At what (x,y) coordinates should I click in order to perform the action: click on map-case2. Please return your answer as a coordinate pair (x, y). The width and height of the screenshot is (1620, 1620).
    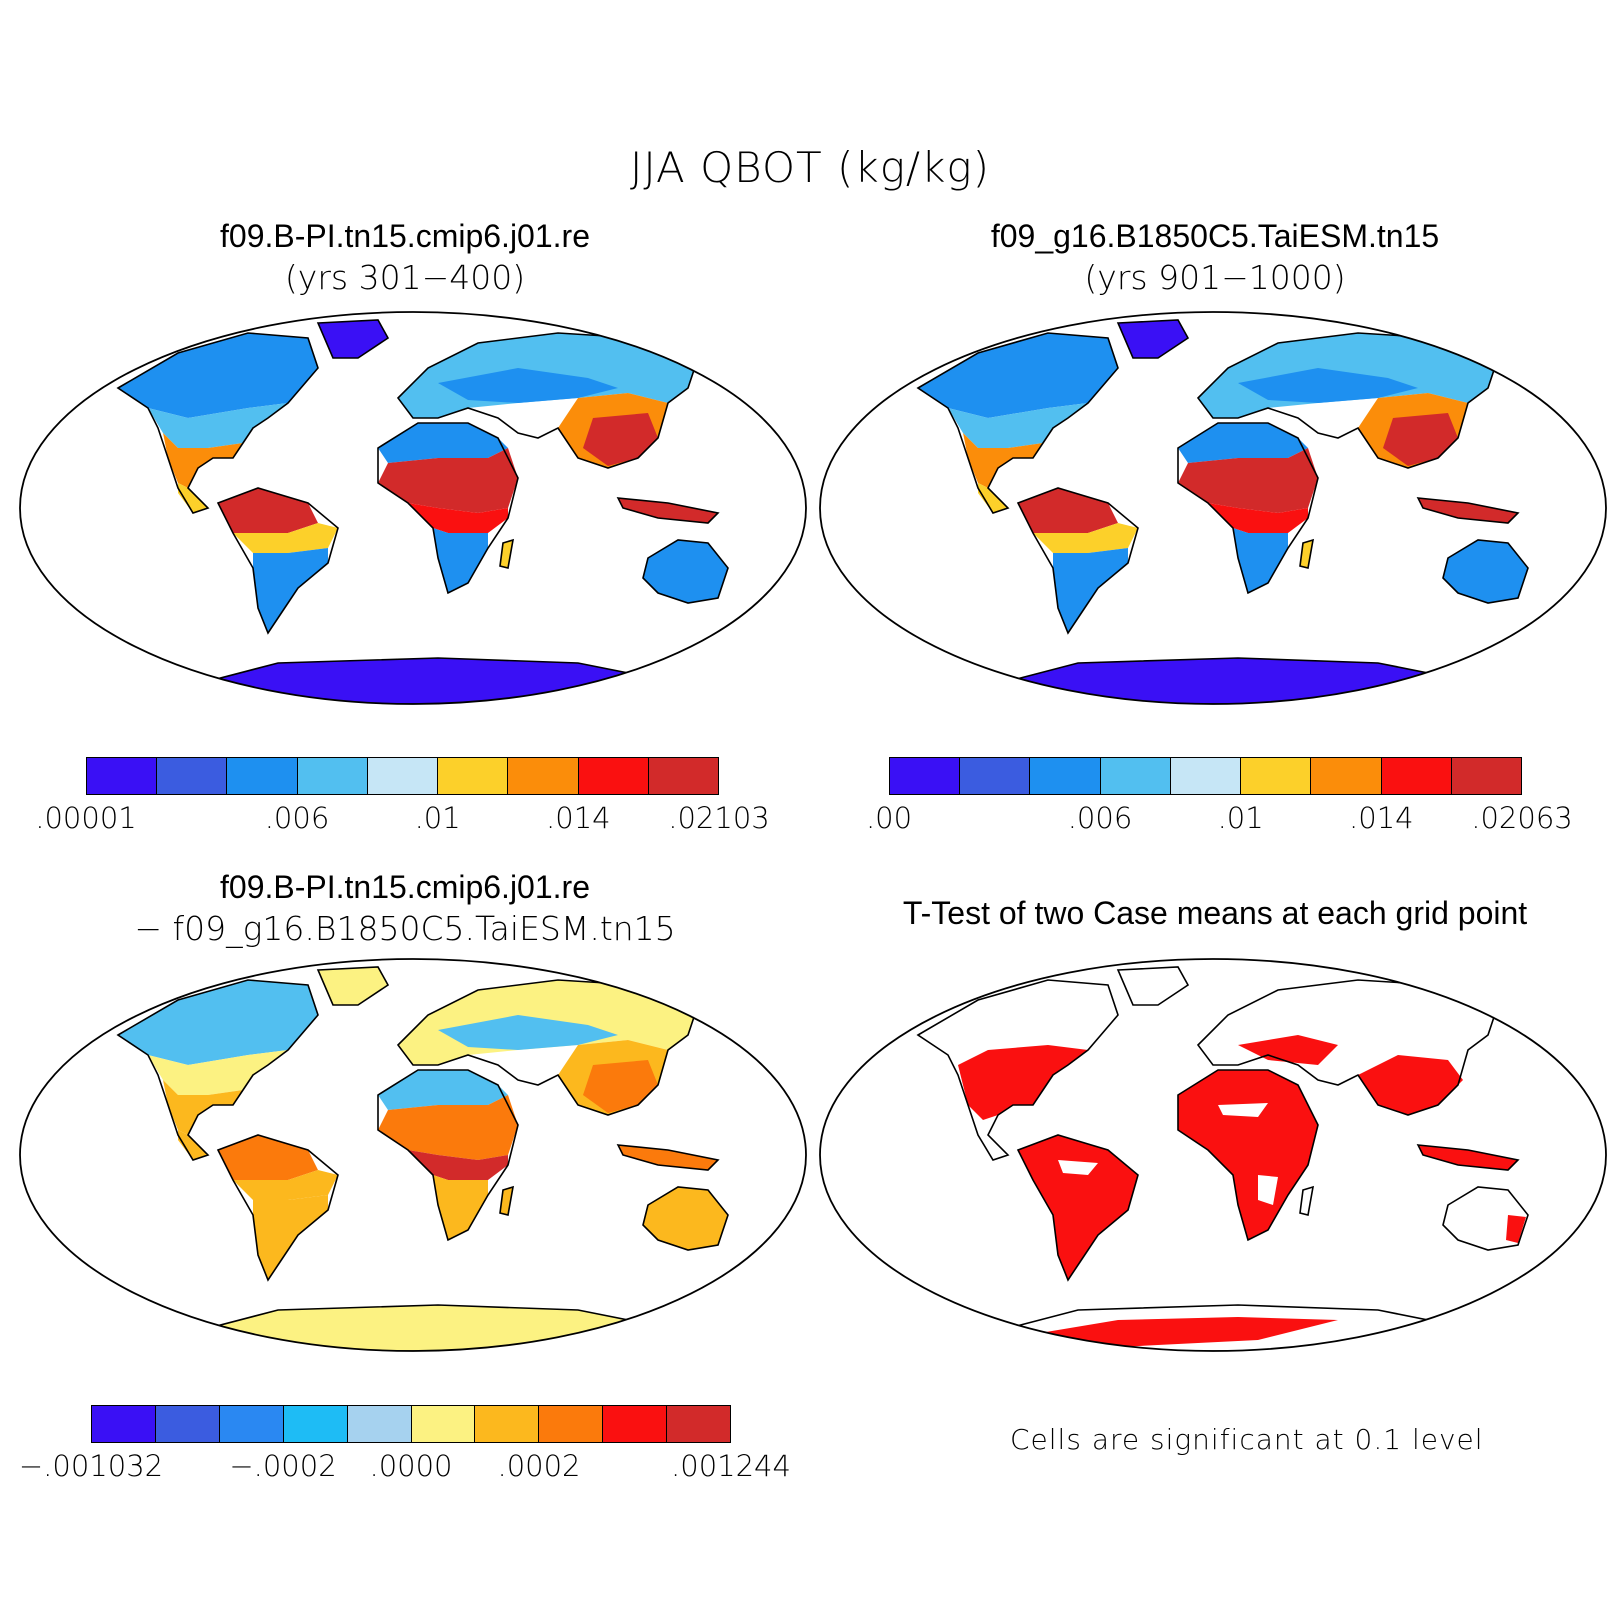
    Looking at the image, I should click on (1213, 508).